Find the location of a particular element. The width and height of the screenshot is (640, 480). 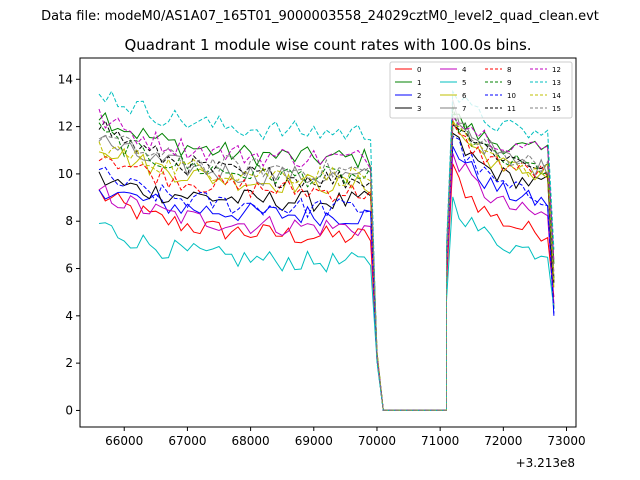

legend-label-8: 8 is located at coordinates (509, 70).